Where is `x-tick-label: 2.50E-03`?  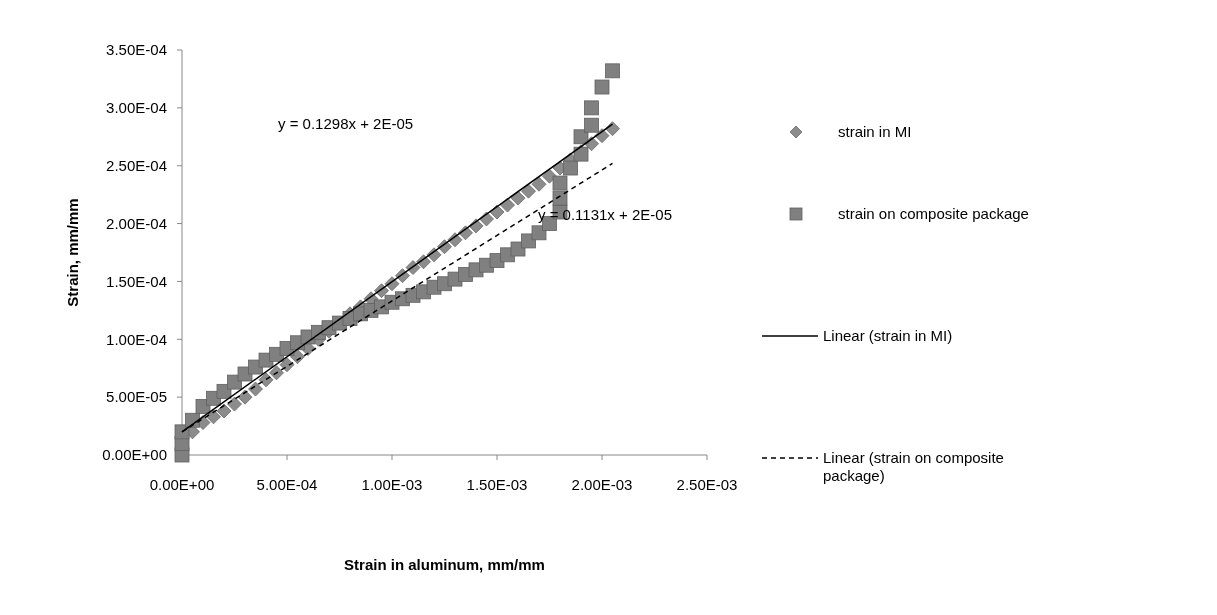 x-tick-label: 2.50E-03 is located at coordinates (707, 484).